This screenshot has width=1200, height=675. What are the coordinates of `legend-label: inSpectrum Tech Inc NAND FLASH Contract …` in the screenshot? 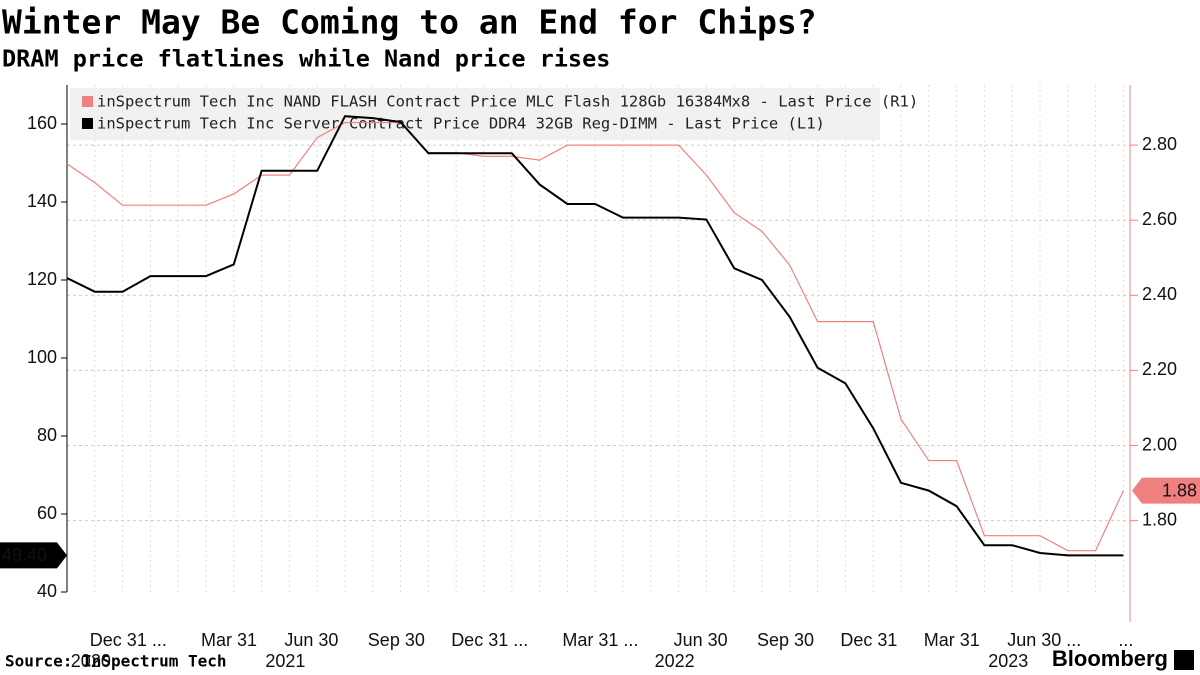 It's located at (507, 102).